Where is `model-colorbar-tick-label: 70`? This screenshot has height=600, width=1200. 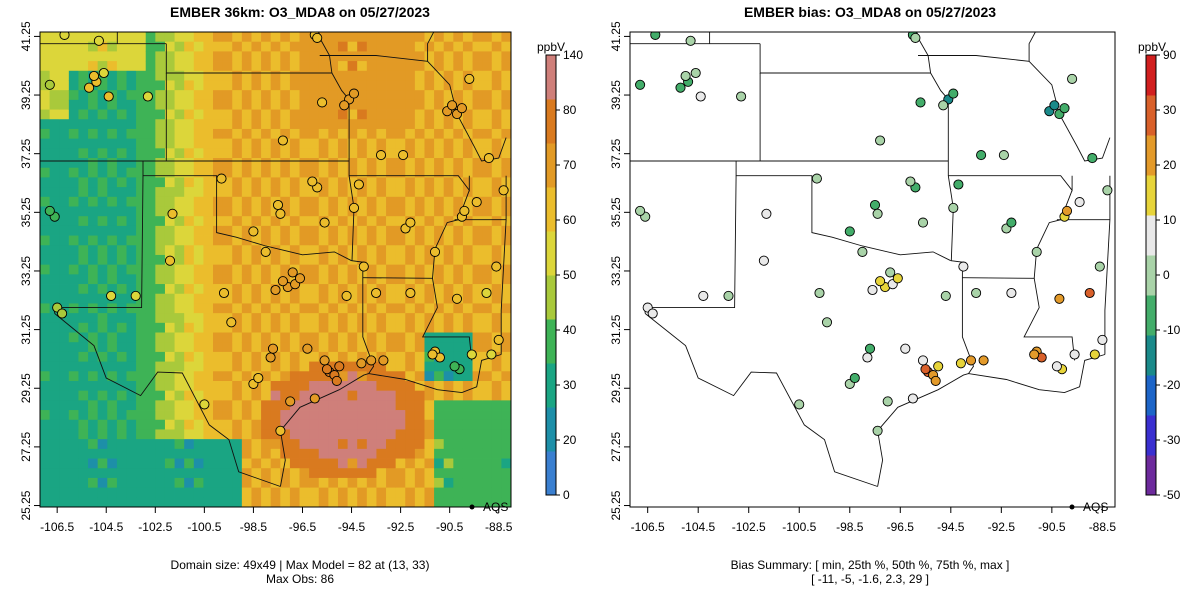 model-colorbar-tick-label: 70 is located at coordinates (570, 165).